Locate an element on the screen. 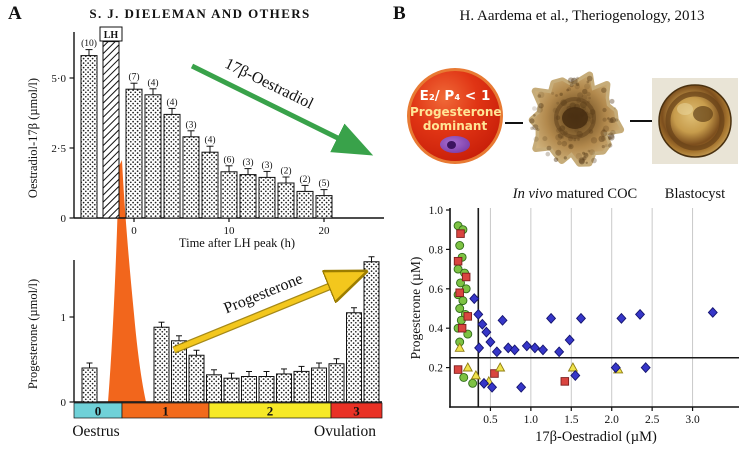  badge-progesterone-text: Progesterone is located at coordinates (456, 112).